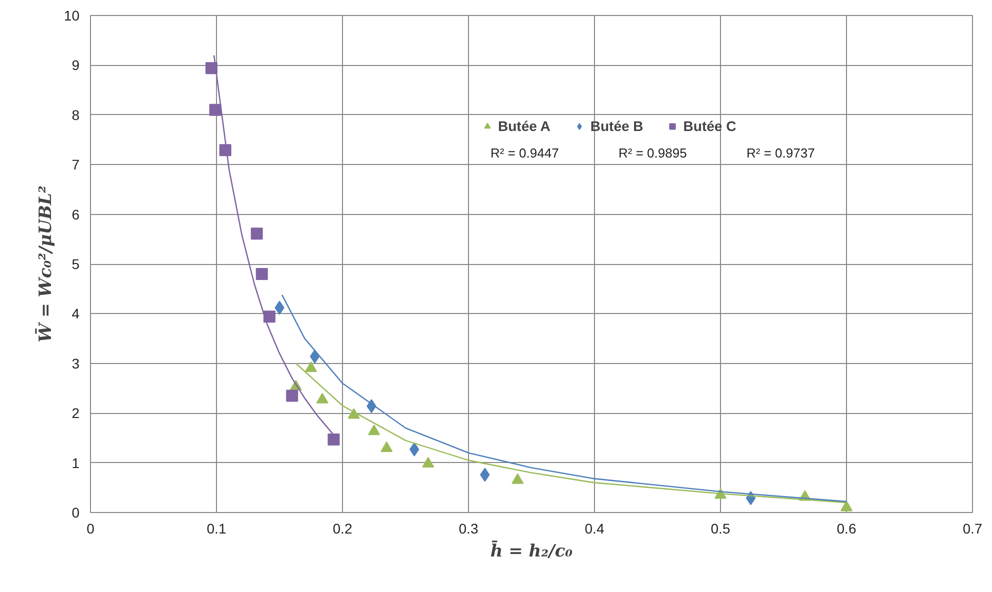 The height and width of the screenshot is (592, 992). What do you see at coordinates (342, 528) in the screenshot?
I see `x-tick-label: 0.2` at bounding box center [342, 528].